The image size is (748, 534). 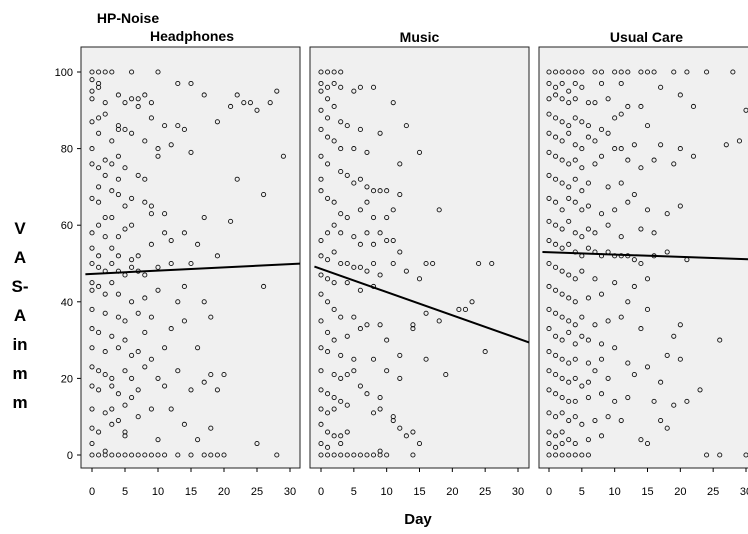 I want to click on y-axis-title-line: m, so click(x=19, y=373).